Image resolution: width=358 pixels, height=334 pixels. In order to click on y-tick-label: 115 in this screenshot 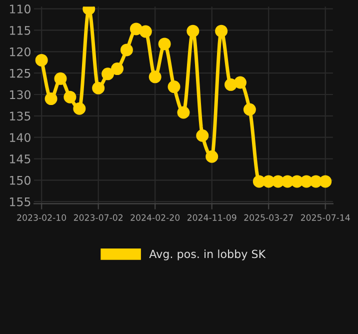, I will do `click(20, 30)`.